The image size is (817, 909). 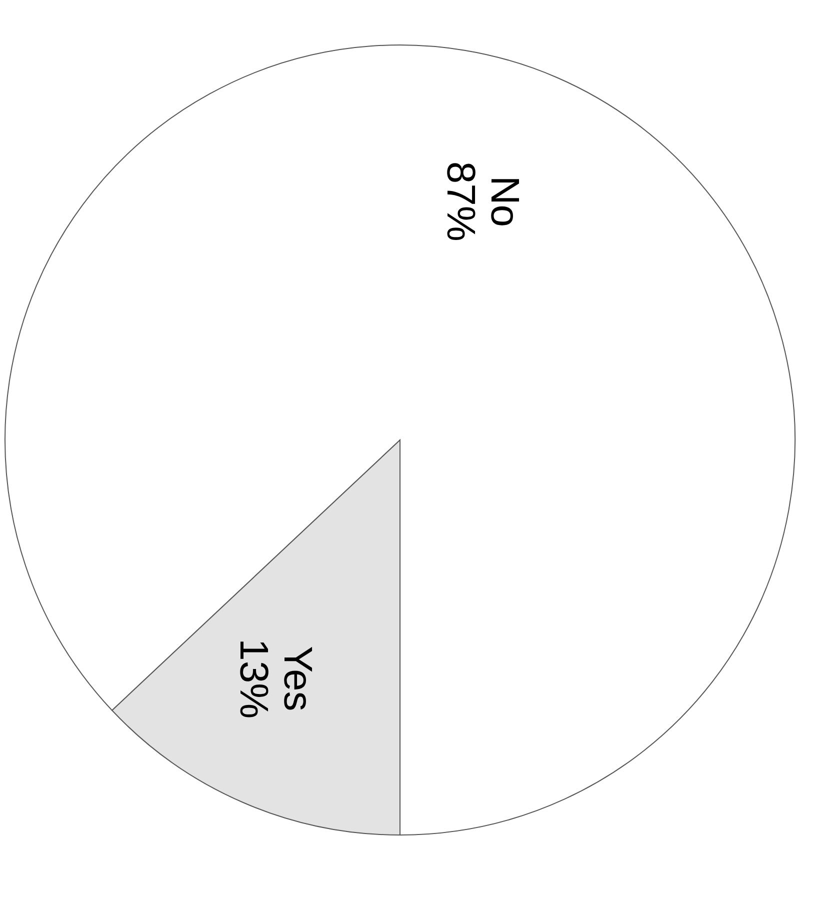 I want to click on data-label: 87%, so click(x=460, y=201).